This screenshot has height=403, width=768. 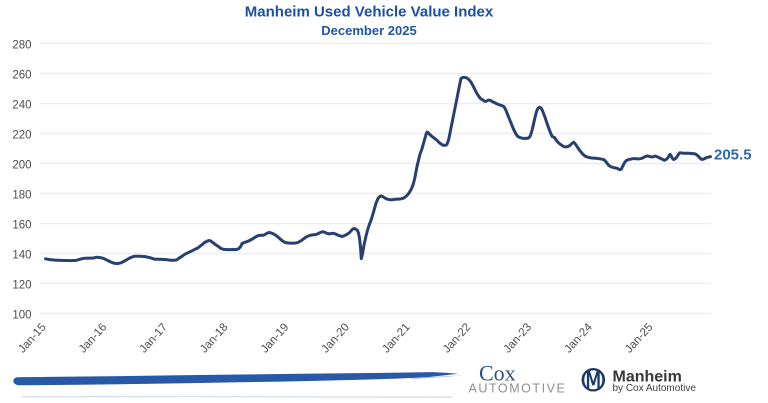 I want to click on svg-text: Jan-20, so click(x=336, y=338).